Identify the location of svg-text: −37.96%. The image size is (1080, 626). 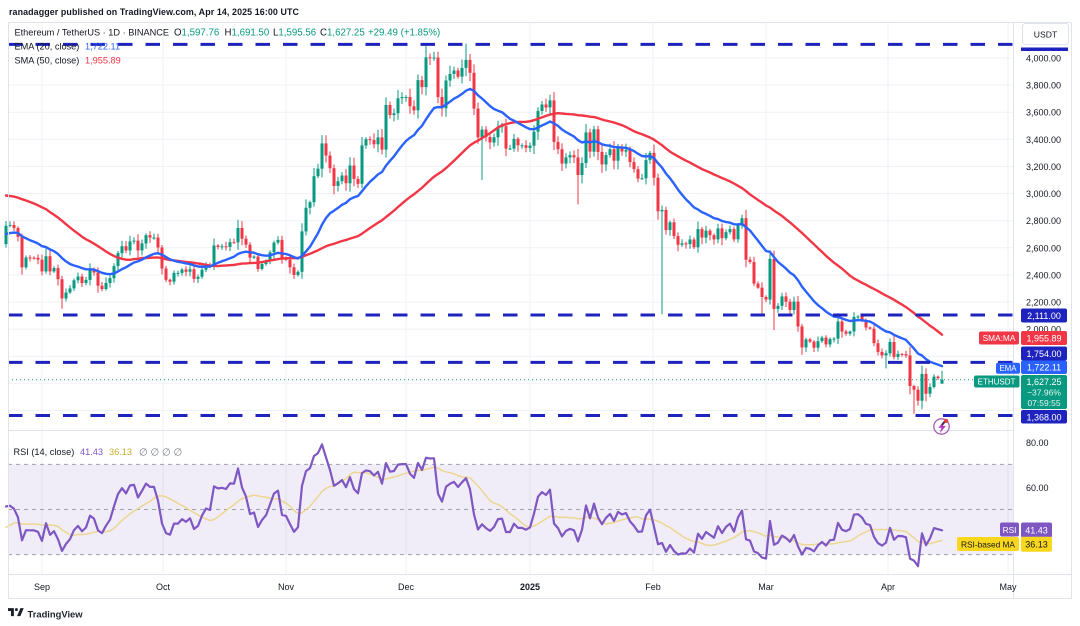
(1044, 393).